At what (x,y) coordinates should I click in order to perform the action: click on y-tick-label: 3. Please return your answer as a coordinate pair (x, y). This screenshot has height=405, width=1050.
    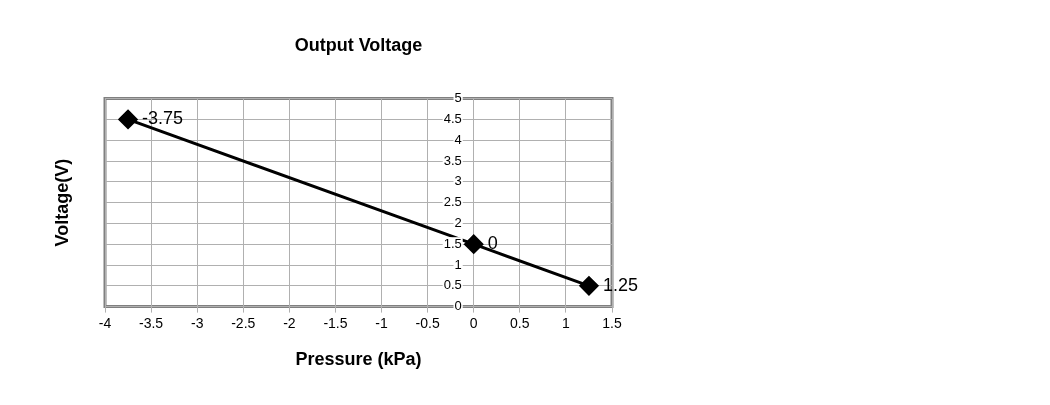
    Looking at the image, I should click on (458, 181).